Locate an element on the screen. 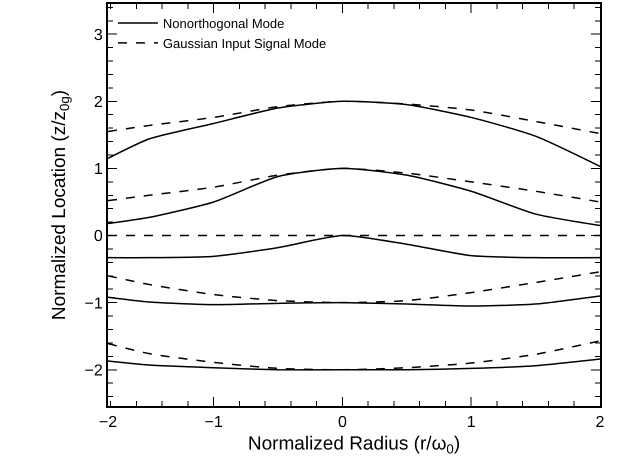 The width and height of the screenshot is (617, 466). y-tick-label: −2 is located at coordinates (93, 371).